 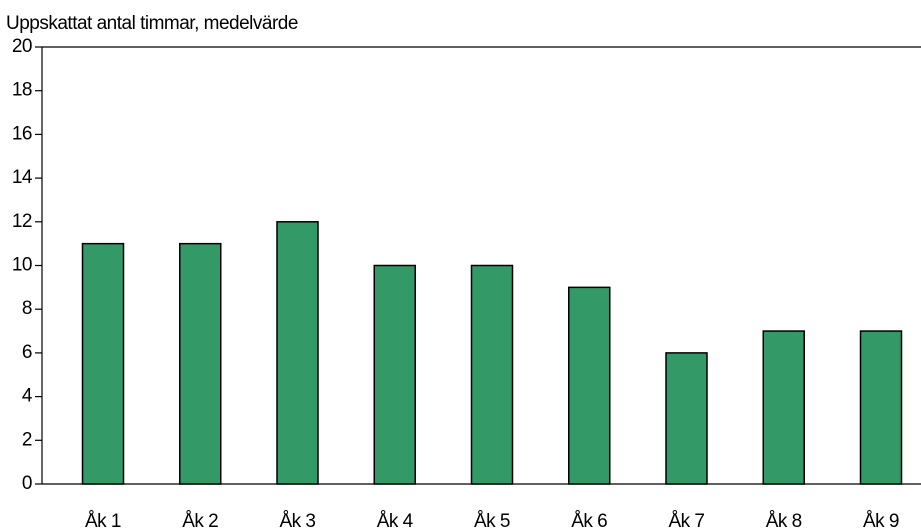 I want to click on x-tick-label: Åk 2, so click(x=200, y=521).